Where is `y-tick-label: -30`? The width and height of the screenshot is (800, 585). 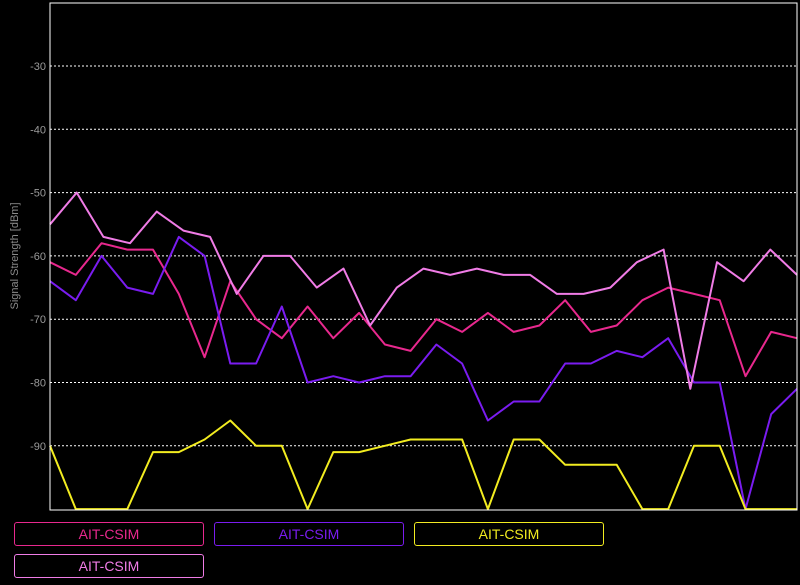 y-tick-label: -30 is located at coordinates (38, 67).